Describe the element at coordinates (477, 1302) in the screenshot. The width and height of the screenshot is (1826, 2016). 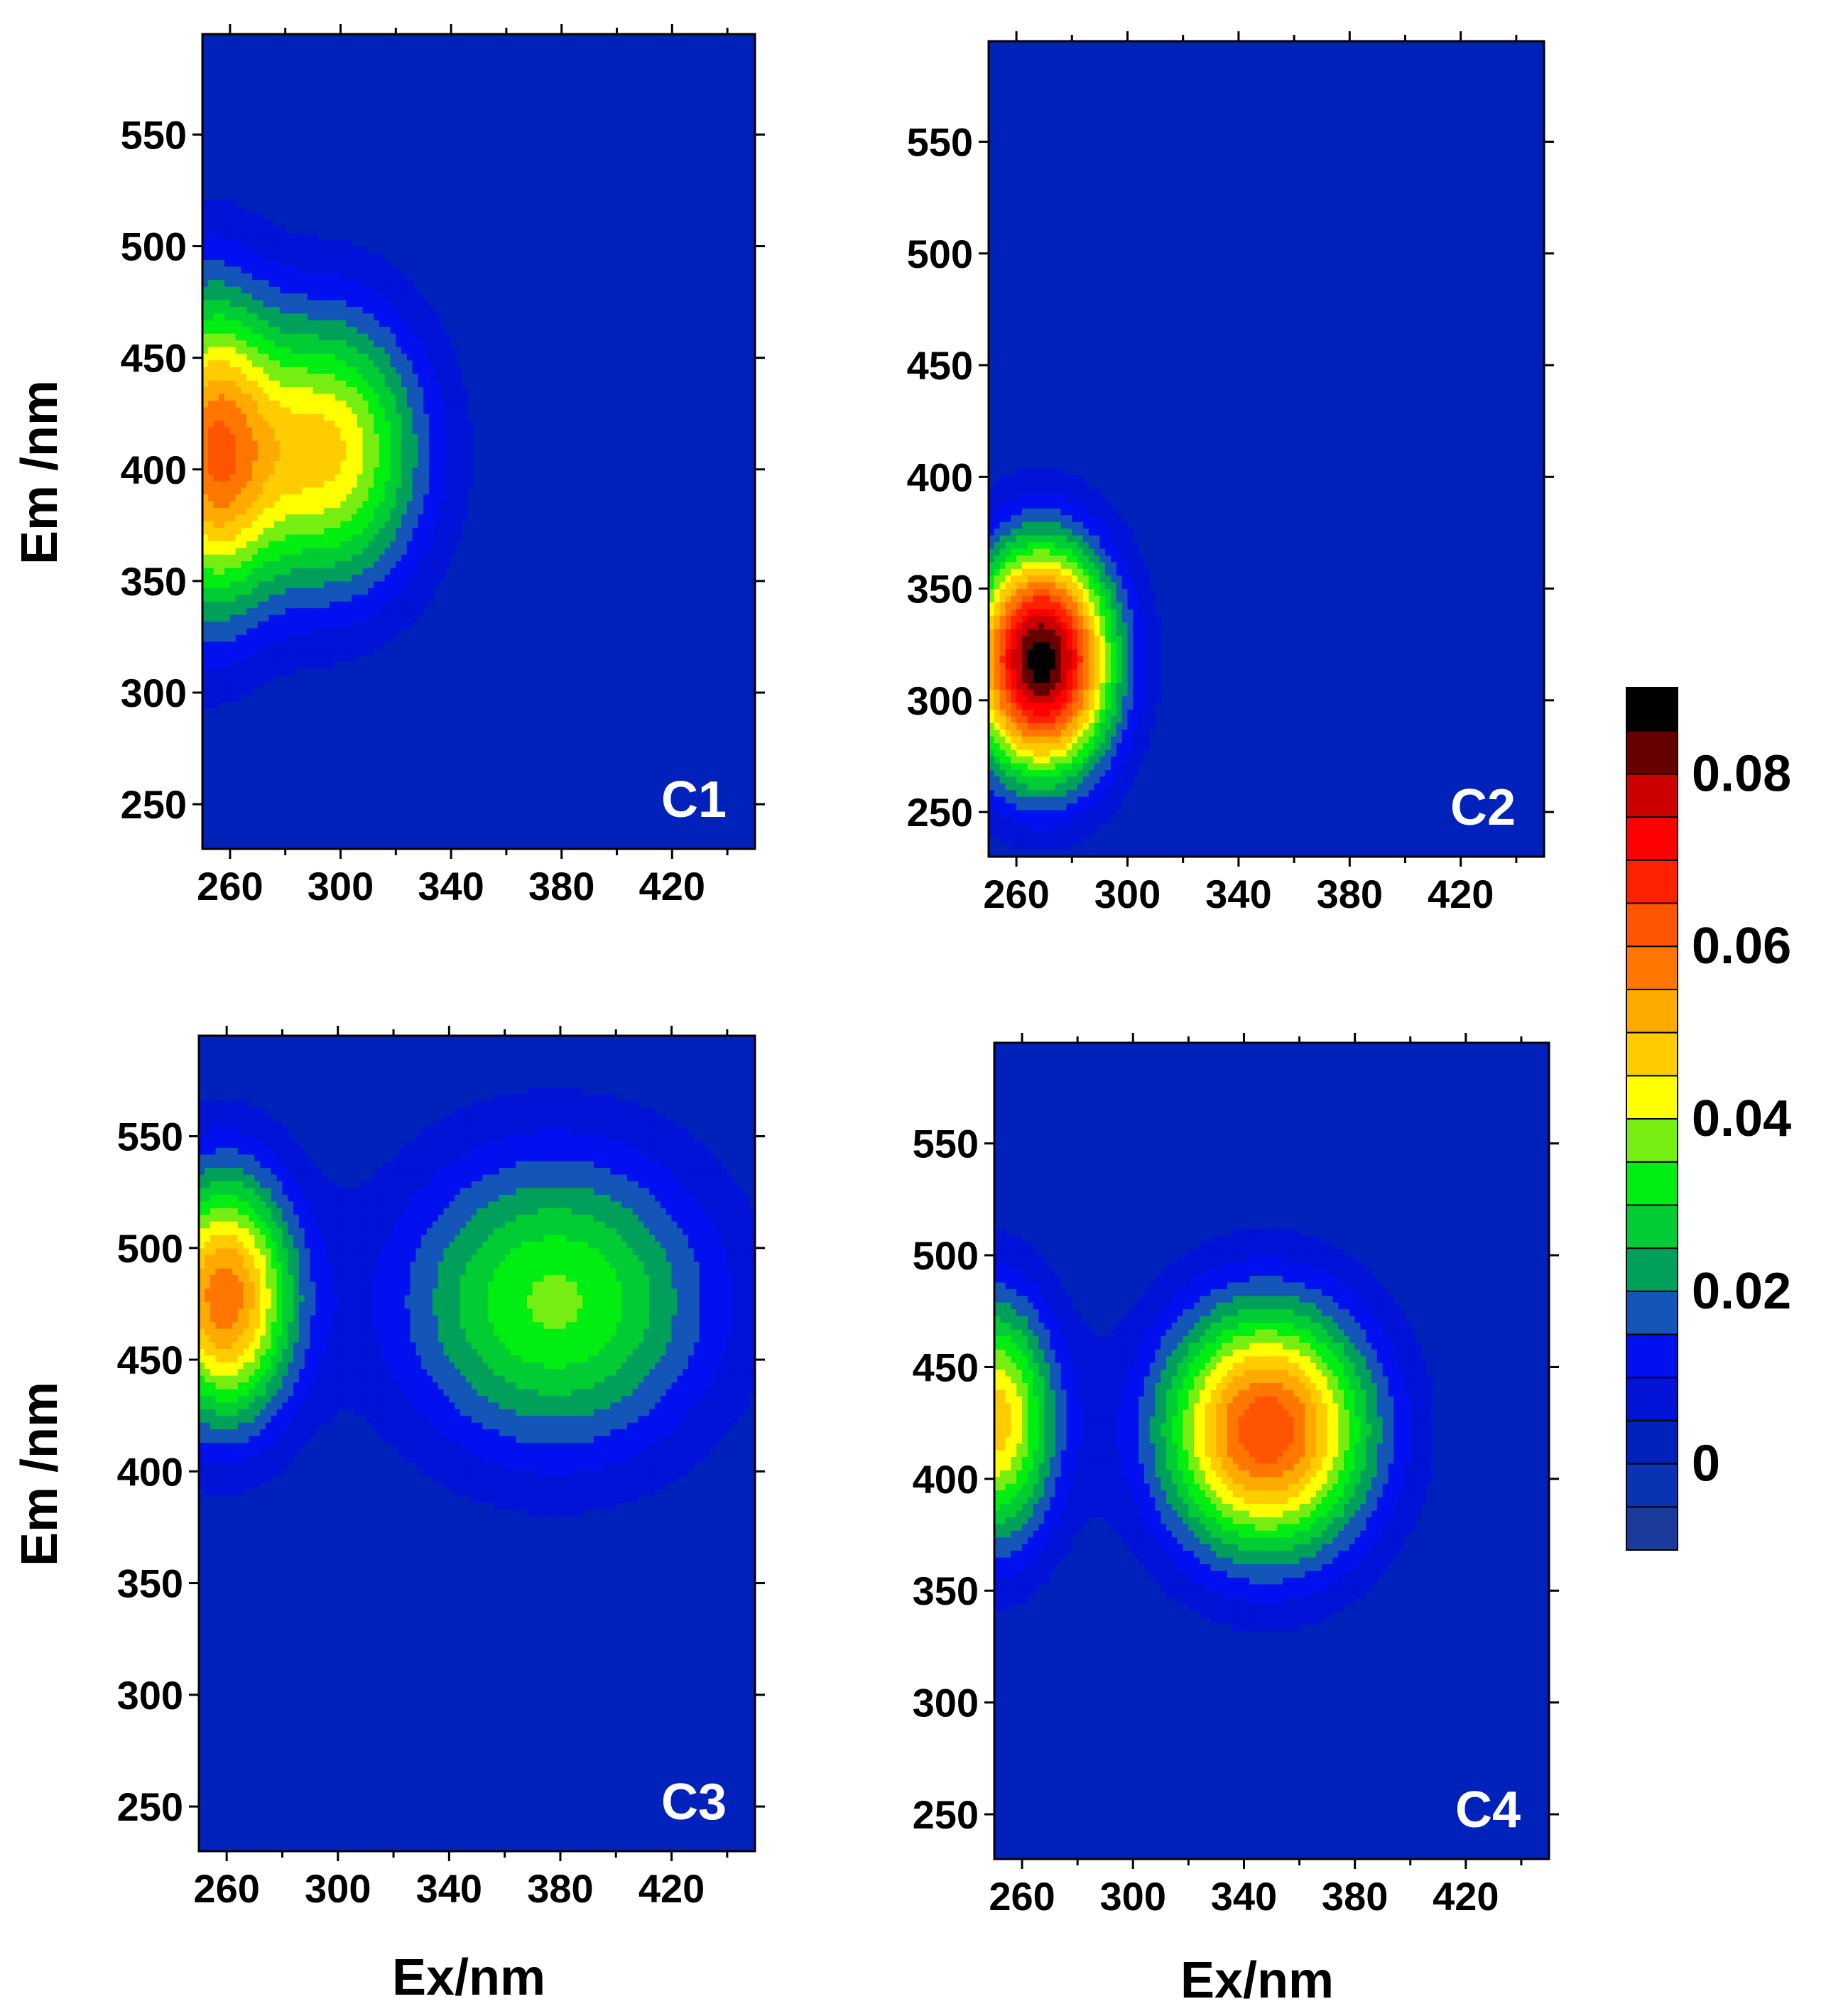
I see `heatmap-cells` at that location.